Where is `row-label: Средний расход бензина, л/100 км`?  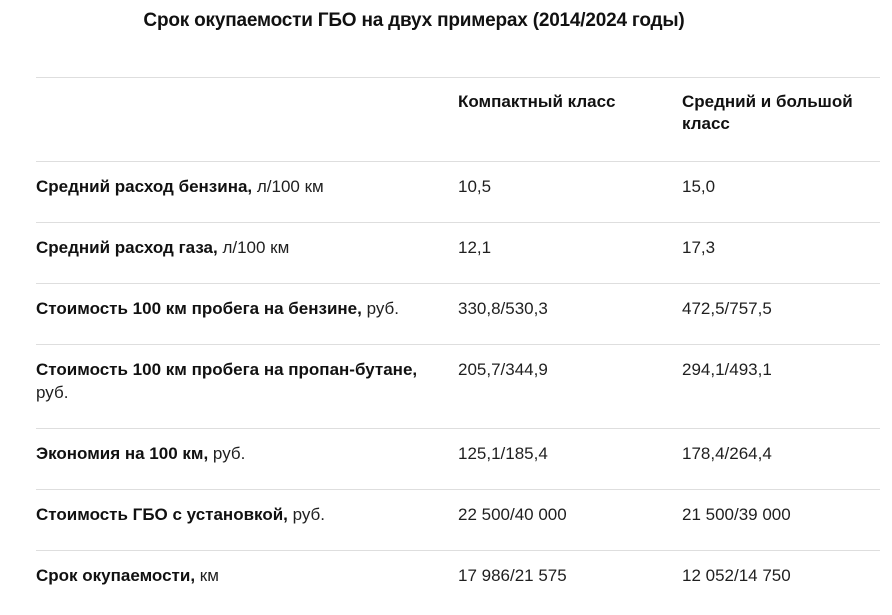
row-label: Средний расход бензина, л/100 км is located at coordinates (247, 192).